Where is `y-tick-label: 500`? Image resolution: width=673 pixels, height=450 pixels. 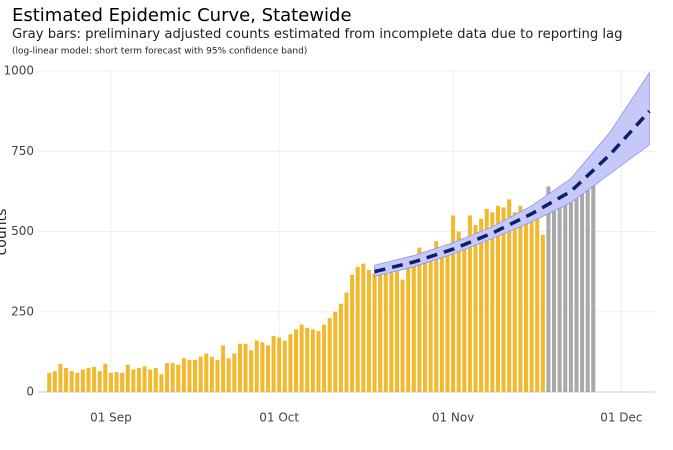
y-tick-label: 500 is located at coordinates (22, 231).